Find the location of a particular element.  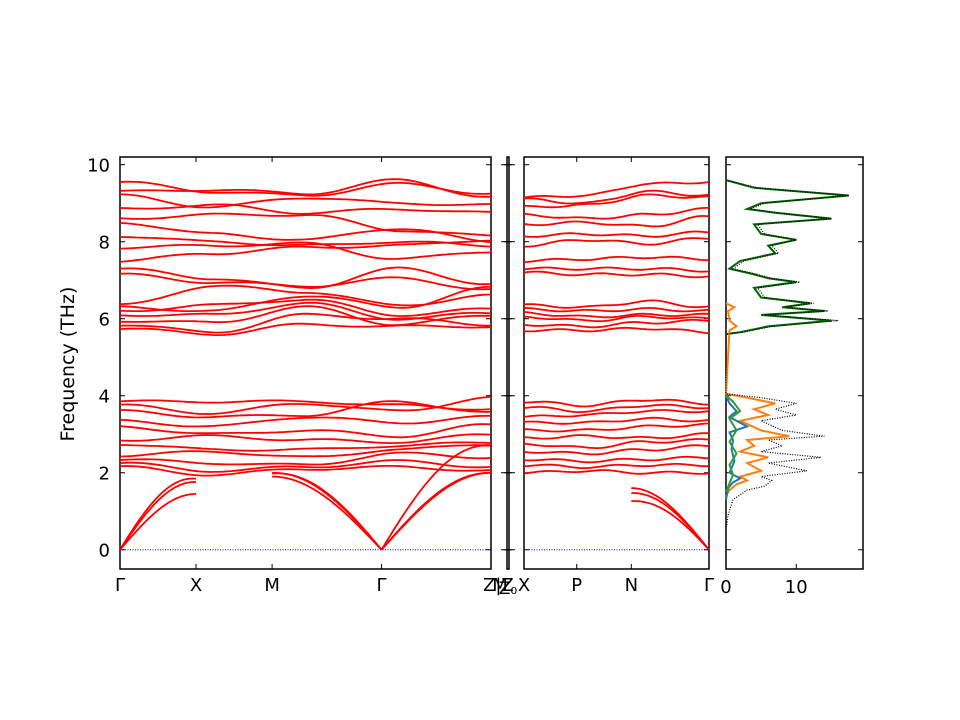

ytick-label: 2 is located at coordinates (104, 474).